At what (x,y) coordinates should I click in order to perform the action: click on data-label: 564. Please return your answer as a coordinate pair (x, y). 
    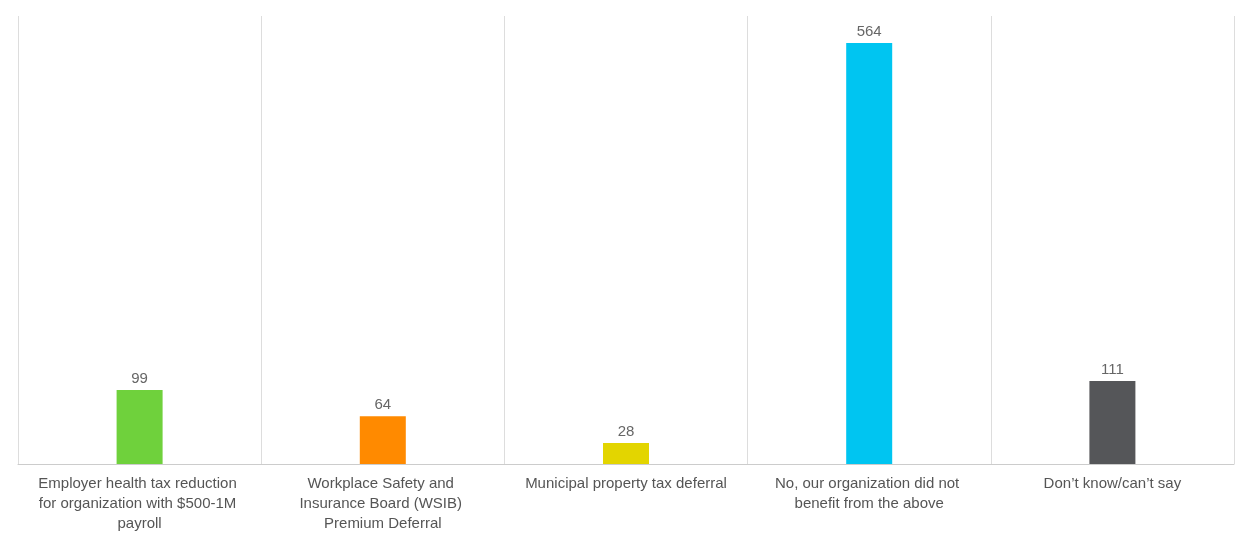
    Looking at the image, I should click on (869, 30).